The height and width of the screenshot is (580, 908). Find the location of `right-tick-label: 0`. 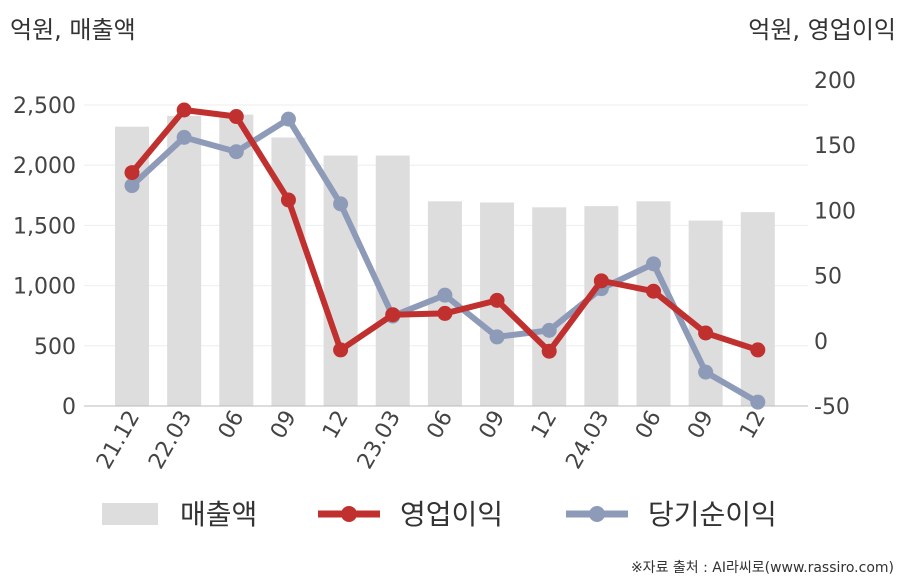

right-tick-label: 0 is located at coordinates (821, 342).